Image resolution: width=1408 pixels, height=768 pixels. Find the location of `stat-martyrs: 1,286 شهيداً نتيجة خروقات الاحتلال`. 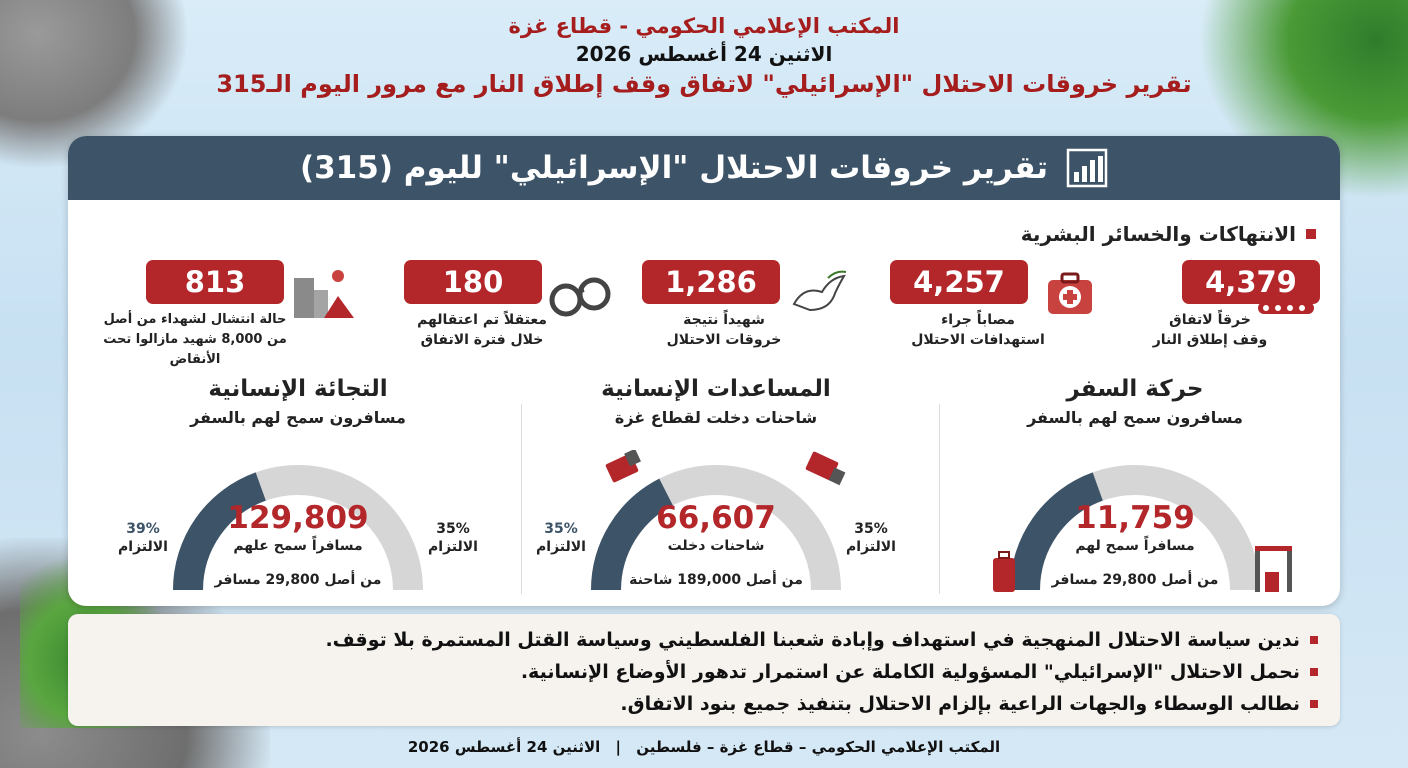

stat-martyrs: 1,286 شهيداً نتيجة خروقات الاحتلال is located at coordinates (730, 310).